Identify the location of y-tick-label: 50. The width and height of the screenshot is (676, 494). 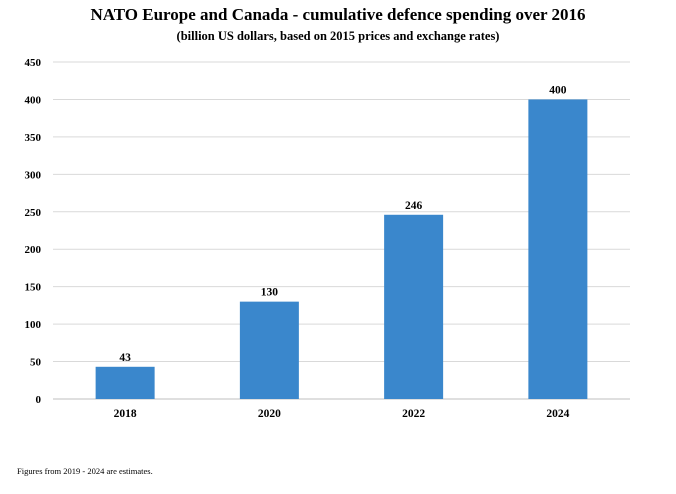
(36, 363).